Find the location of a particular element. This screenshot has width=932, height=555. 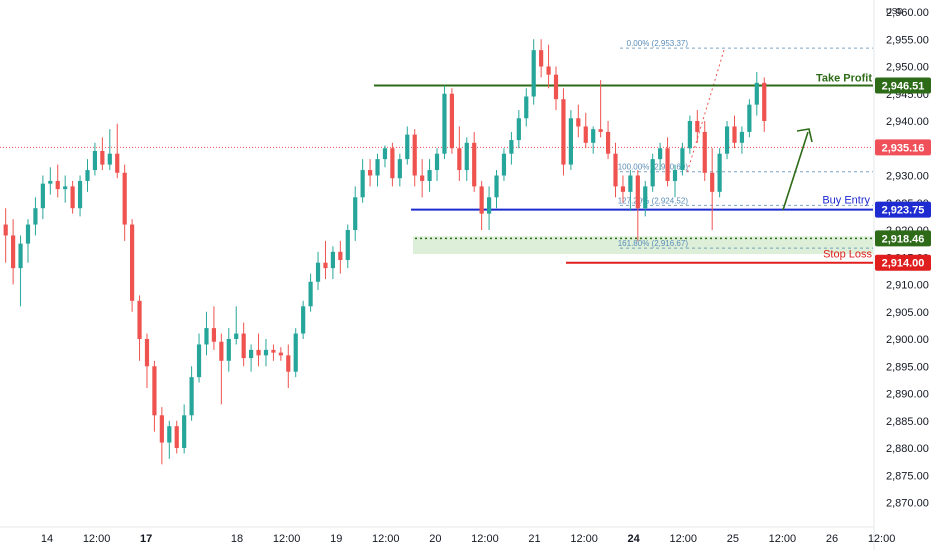

price-axis-tick-label: 2,880.00 is located at coordinates (907, 449).